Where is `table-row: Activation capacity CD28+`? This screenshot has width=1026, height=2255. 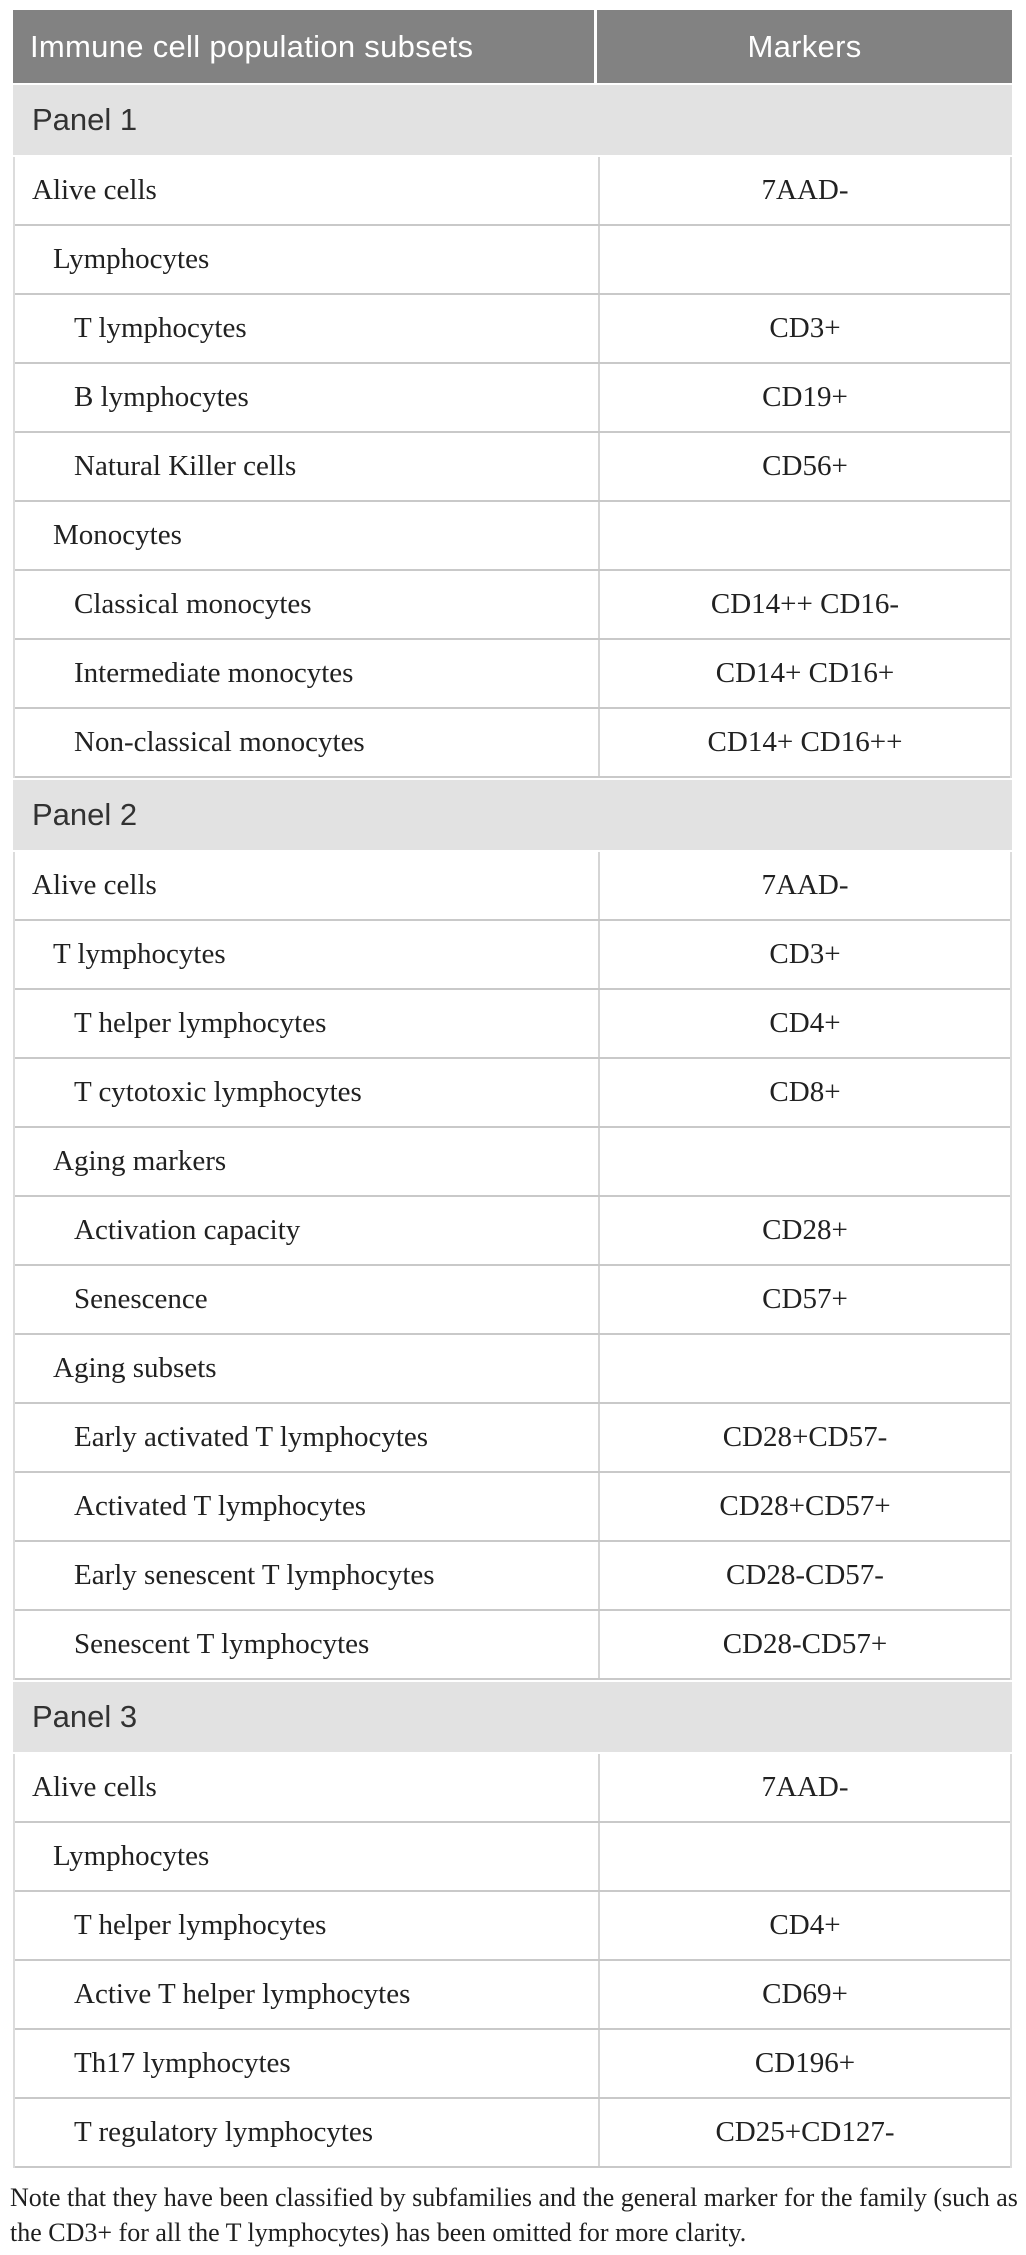
table-row: Activation capacity CD28+ is located at coordinates (512, 1231).